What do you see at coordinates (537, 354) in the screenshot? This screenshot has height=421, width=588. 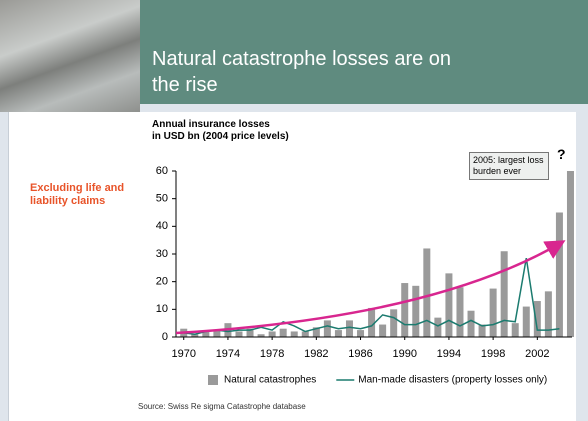 I see `x-tick-label: 2002` at bounding box center [537, 354].